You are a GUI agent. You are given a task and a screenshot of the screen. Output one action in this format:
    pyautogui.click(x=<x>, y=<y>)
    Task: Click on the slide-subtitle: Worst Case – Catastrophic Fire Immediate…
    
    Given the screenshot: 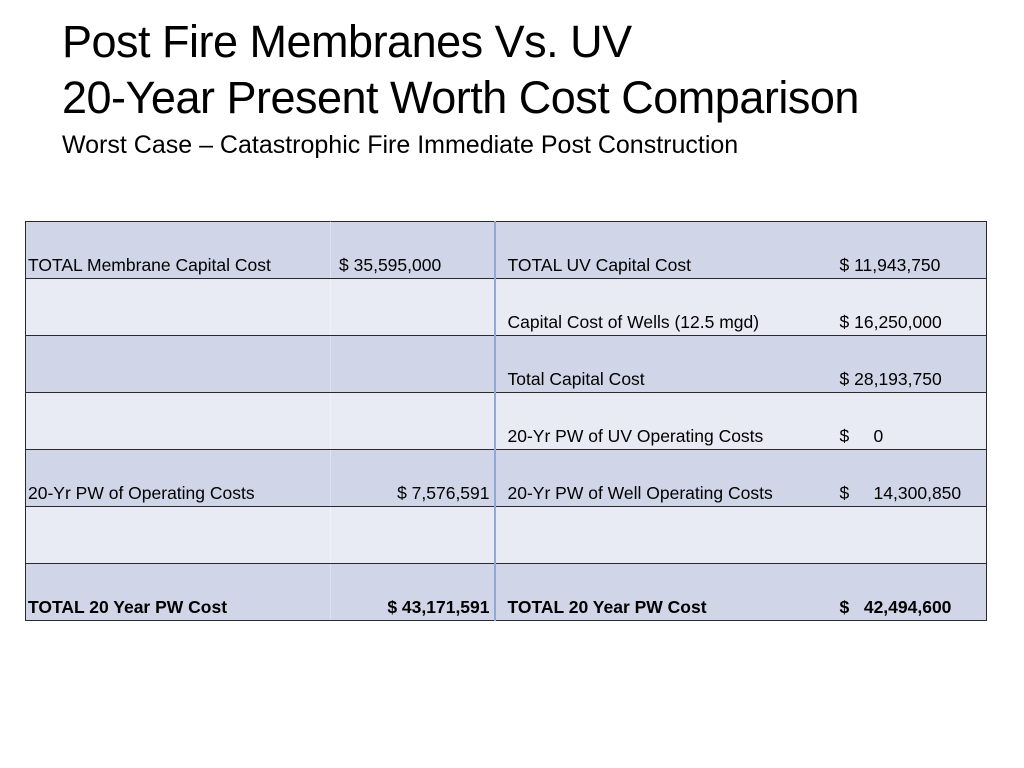 What is the action you would take?
    pyautogui.click(x=400, y=145)
    